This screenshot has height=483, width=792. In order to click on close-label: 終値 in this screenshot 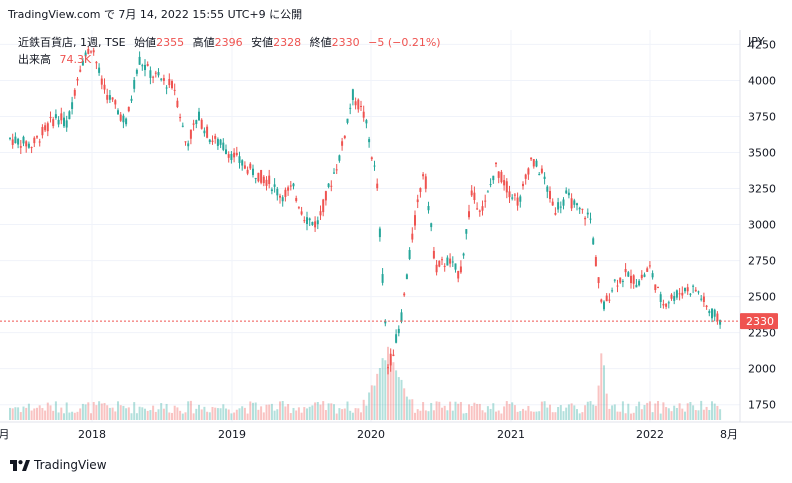, I will do `click(320, 42)`.